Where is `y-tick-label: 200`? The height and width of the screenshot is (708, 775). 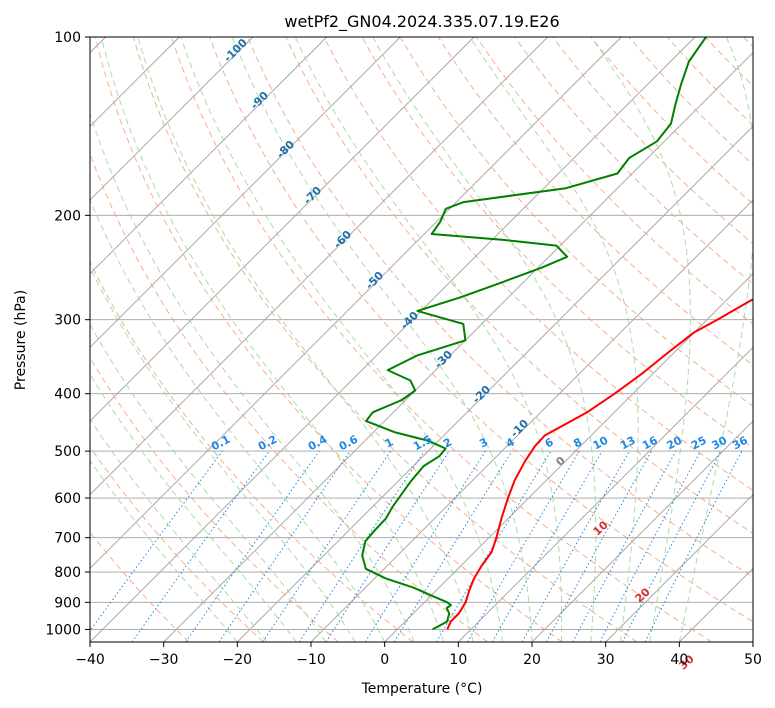 y-tick-label: 200 is located at coordinates (67, 216).